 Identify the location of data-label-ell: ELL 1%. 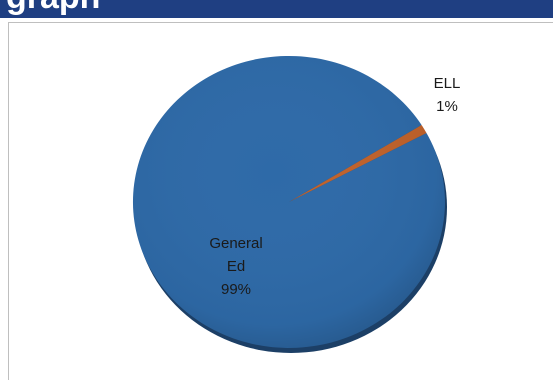
(447, 95).